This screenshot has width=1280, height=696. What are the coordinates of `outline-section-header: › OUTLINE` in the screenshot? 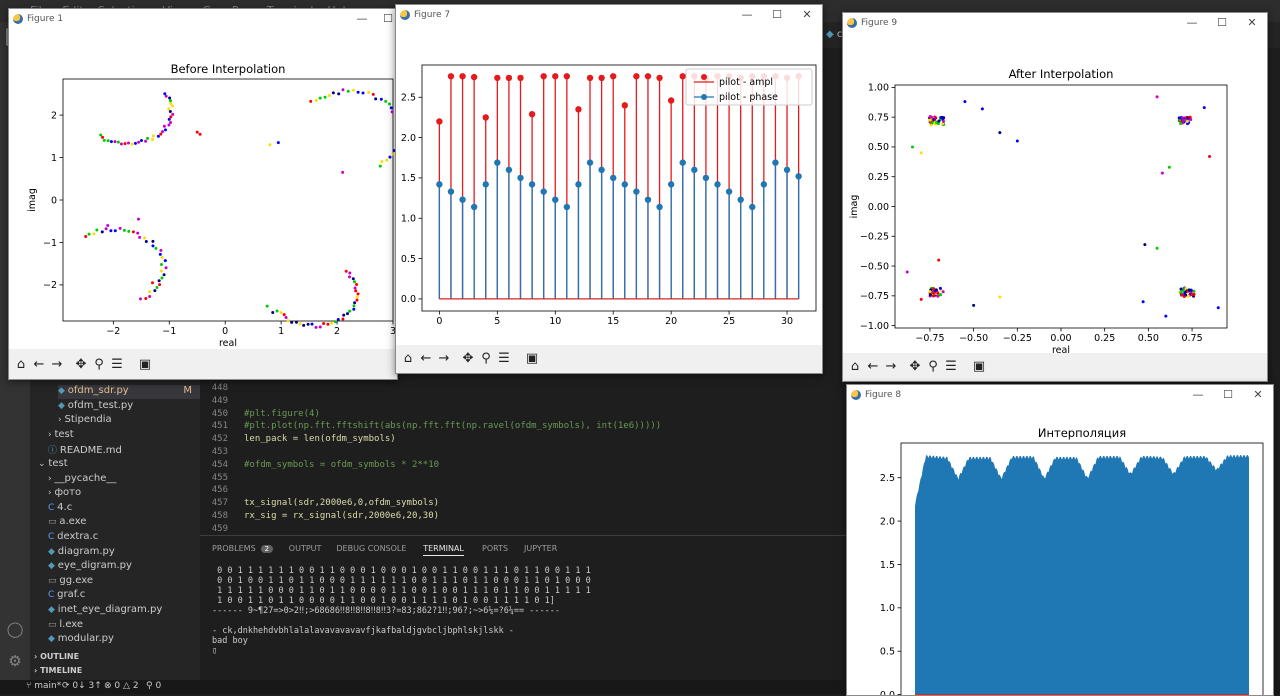 It's located at (56, 656).